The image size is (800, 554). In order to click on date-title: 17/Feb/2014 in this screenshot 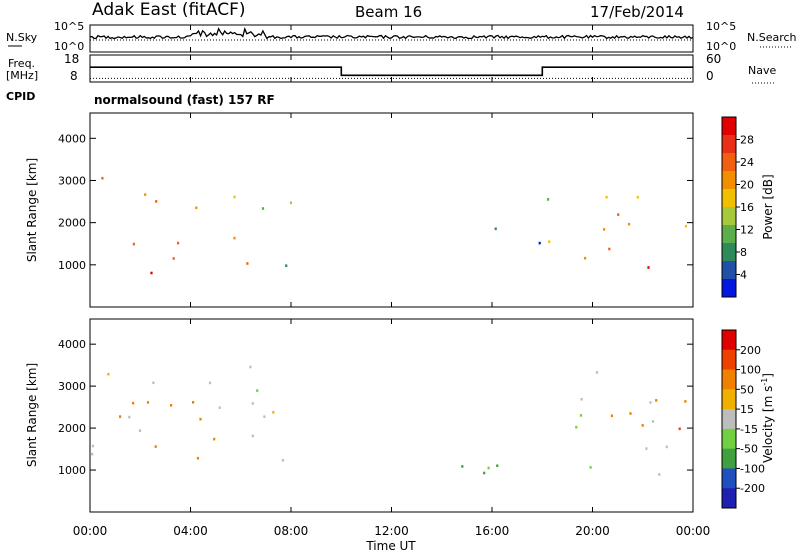, I will do `click(637, 12)`.